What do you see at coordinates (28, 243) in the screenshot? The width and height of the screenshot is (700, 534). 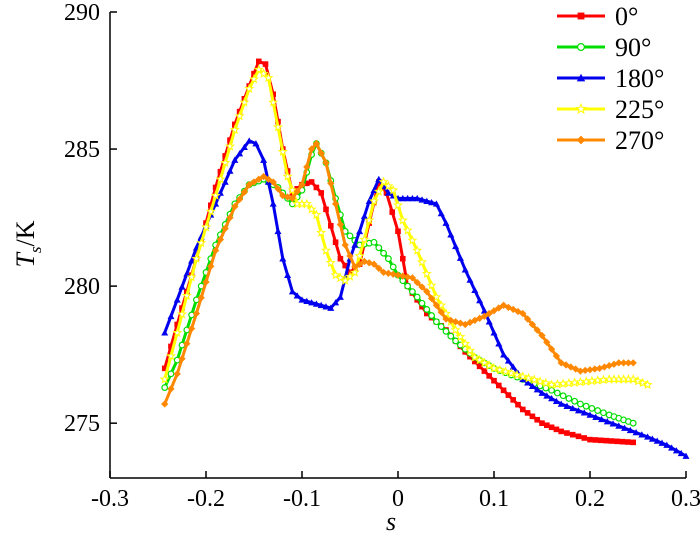 I see `y-axis-label: Ts/K` at bounding box center [28, 243].